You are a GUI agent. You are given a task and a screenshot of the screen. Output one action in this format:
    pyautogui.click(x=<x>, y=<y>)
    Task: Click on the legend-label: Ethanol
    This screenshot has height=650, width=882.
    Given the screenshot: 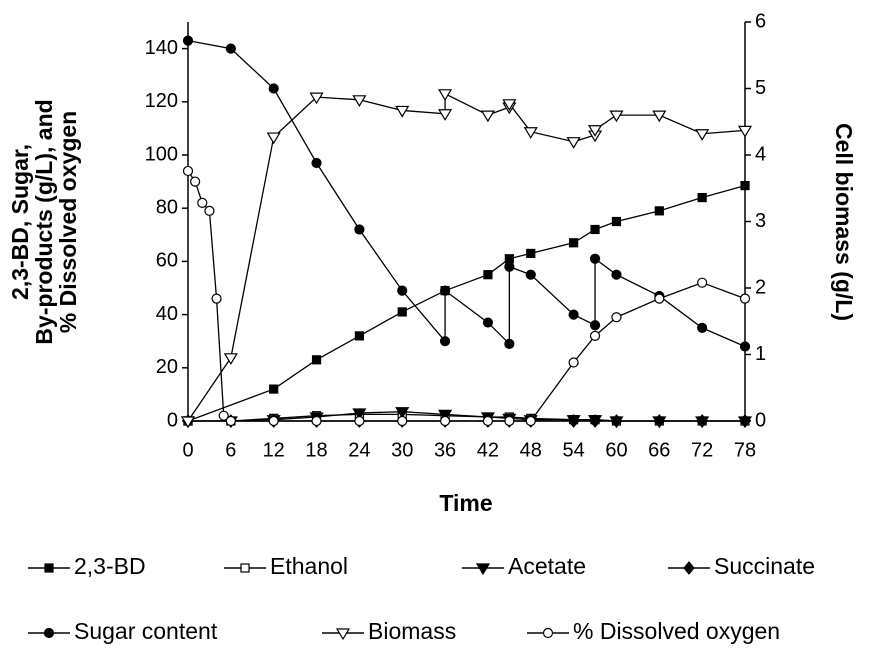 What is the action you would take?
    pyautogui.click(x=309, y=566)
    